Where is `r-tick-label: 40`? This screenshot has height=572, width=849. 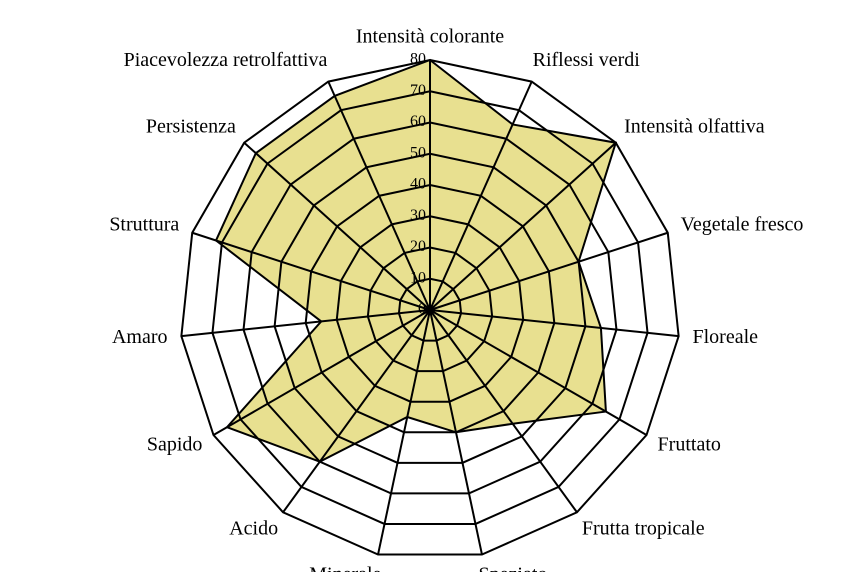
r-tick-label: 40 is located at coordinates (418, 184).